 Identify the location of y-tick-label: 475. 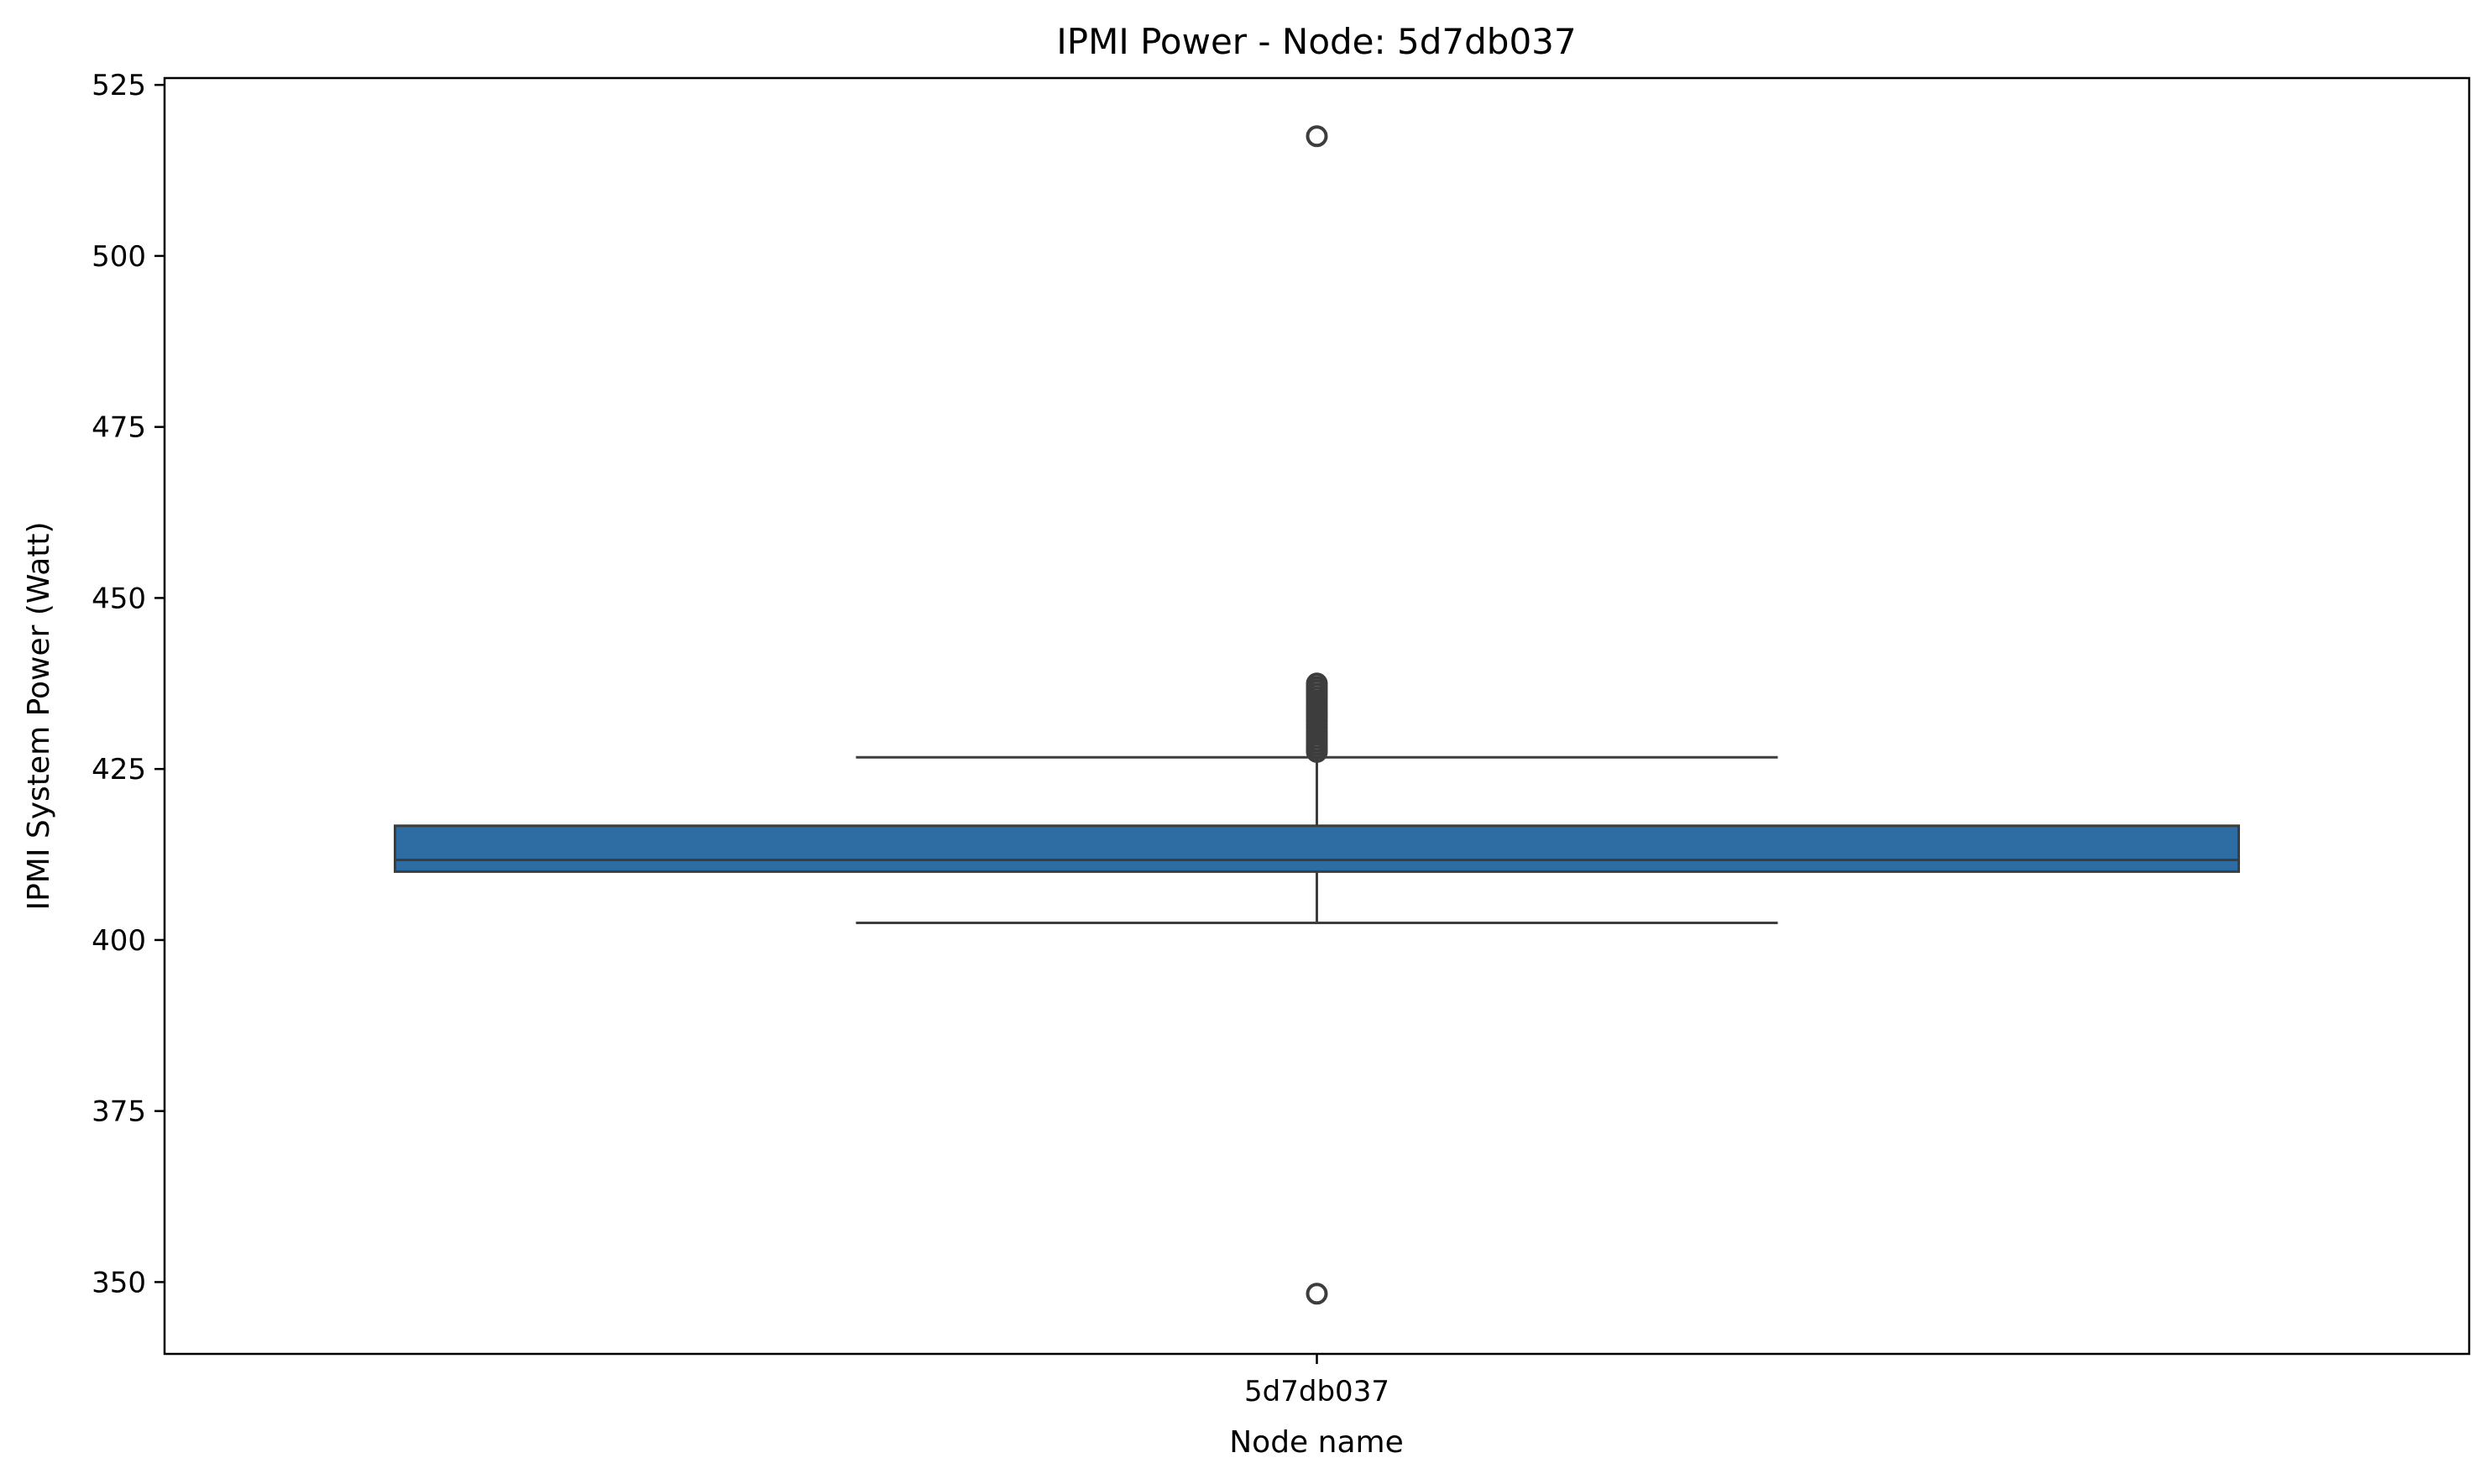
(119, 428).